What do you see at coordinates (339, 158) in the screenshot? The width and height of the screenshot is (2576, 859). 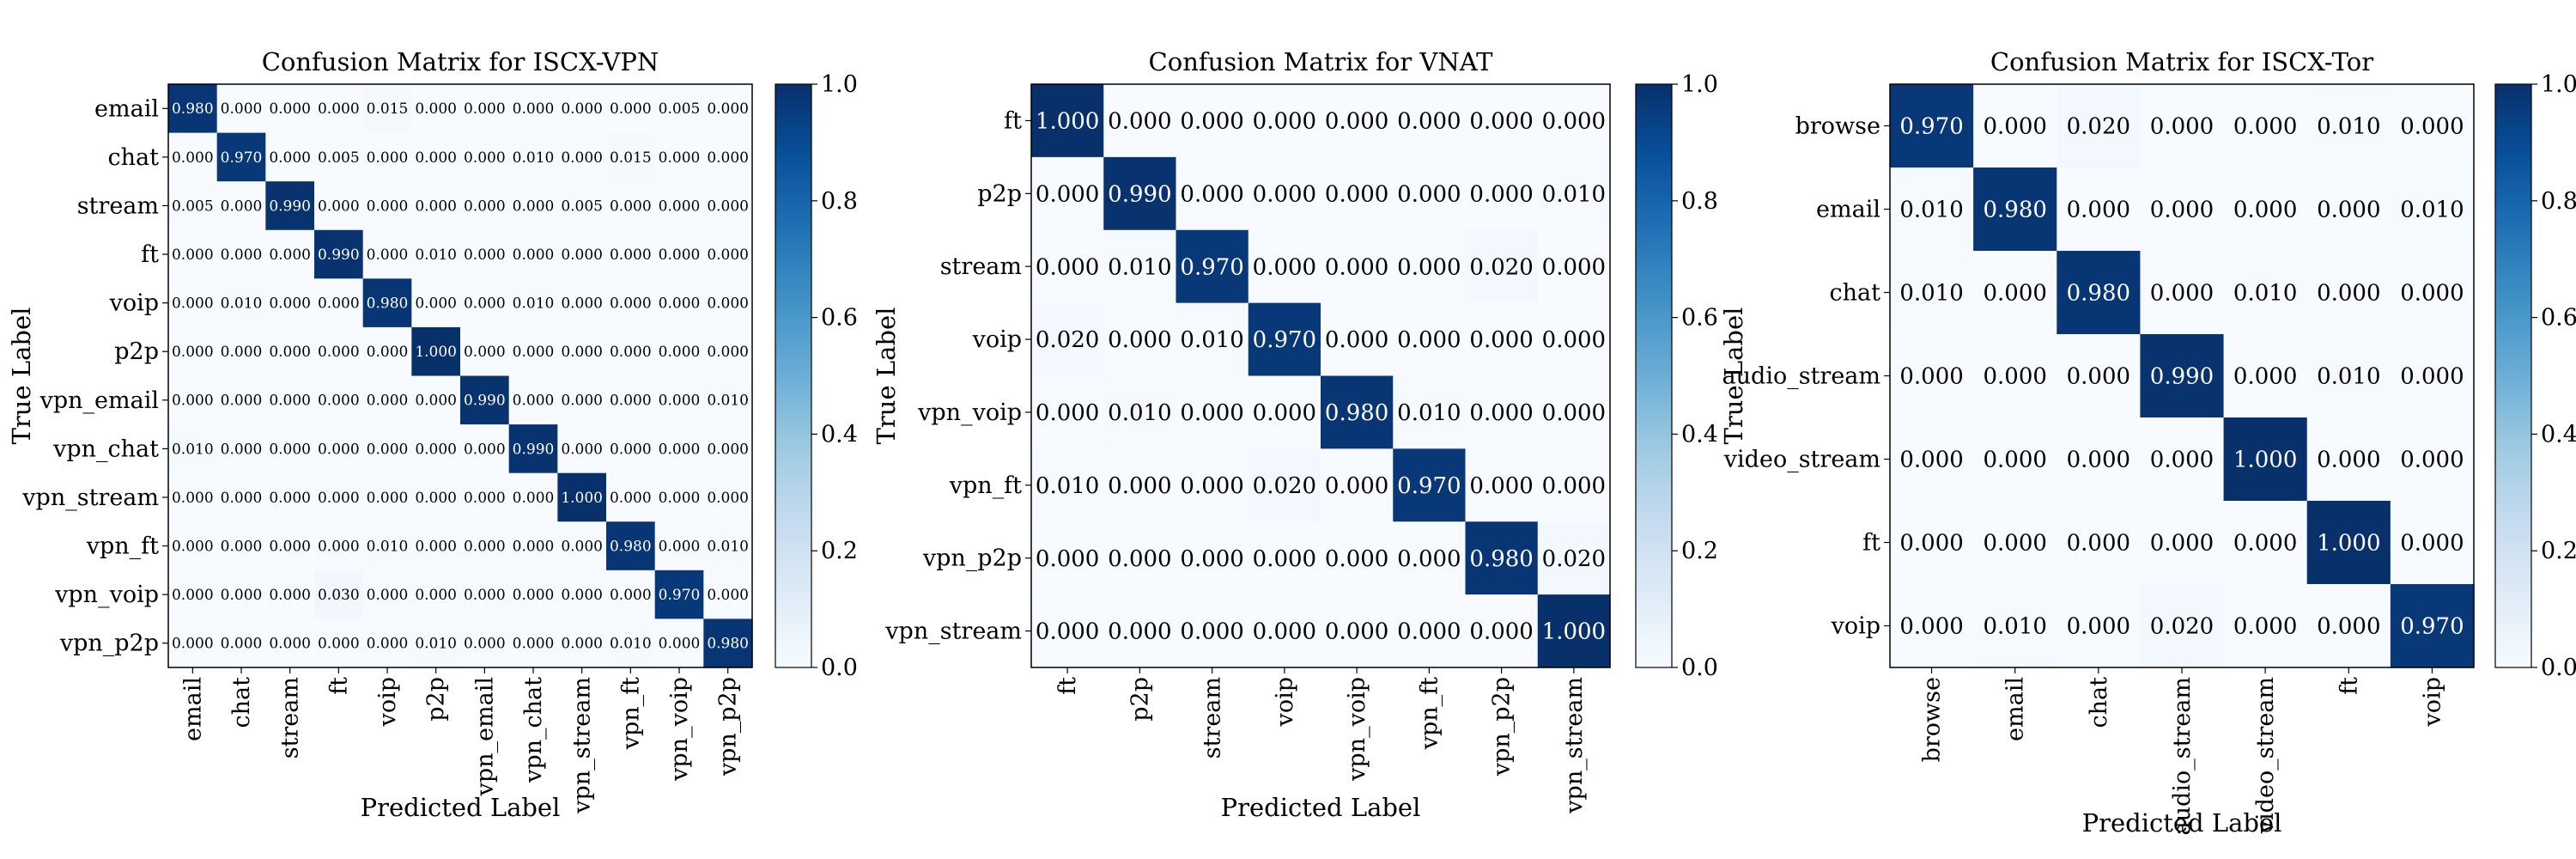 I see `cell-value-label: 0.005` at bounding box center [339, 158].